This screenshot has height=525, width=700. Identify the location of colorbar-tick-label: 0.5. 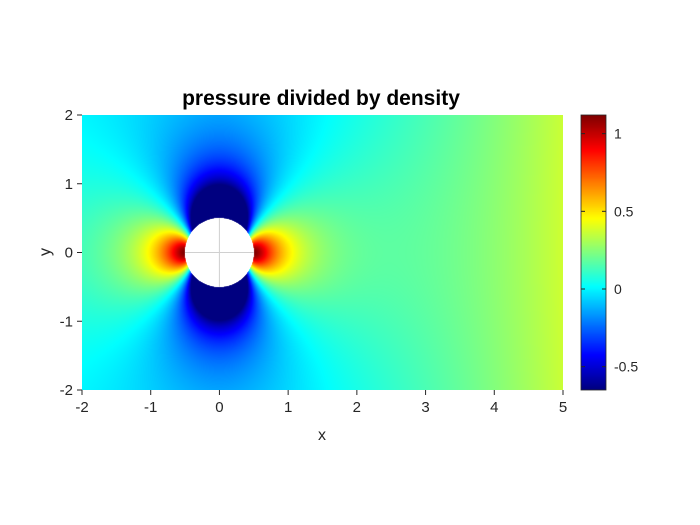
(624, 211).